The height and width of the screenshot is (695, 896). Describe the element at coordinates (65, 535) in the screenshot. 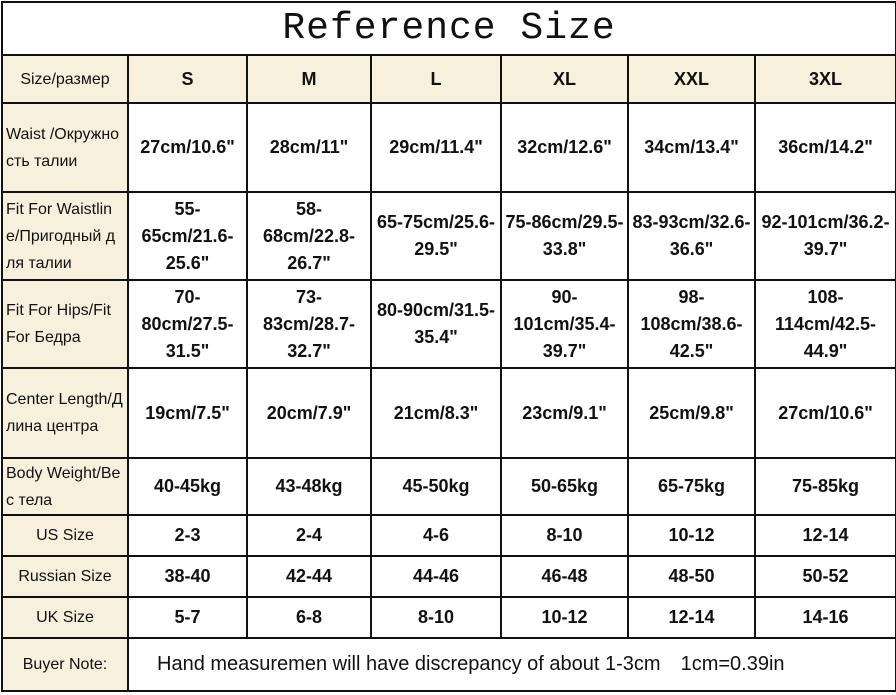

I see `row-label: US Size` at that location.